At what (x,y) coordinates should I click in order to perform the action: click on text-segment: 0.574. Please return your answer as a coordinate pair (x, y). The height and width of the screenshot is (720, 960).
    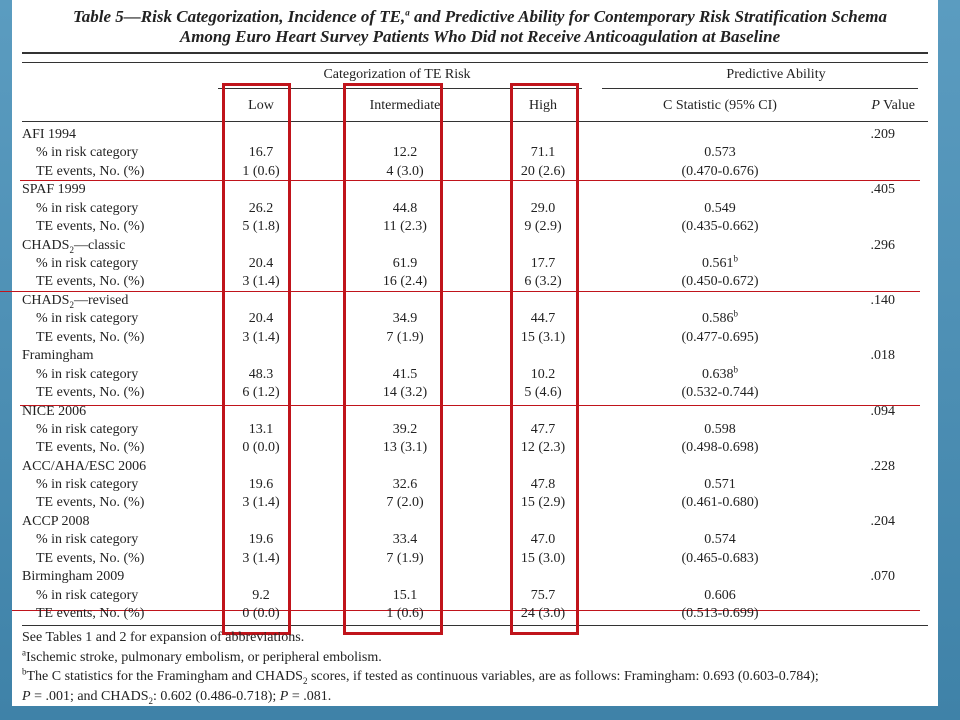
    Looking at the image, I should click on (720, 540).